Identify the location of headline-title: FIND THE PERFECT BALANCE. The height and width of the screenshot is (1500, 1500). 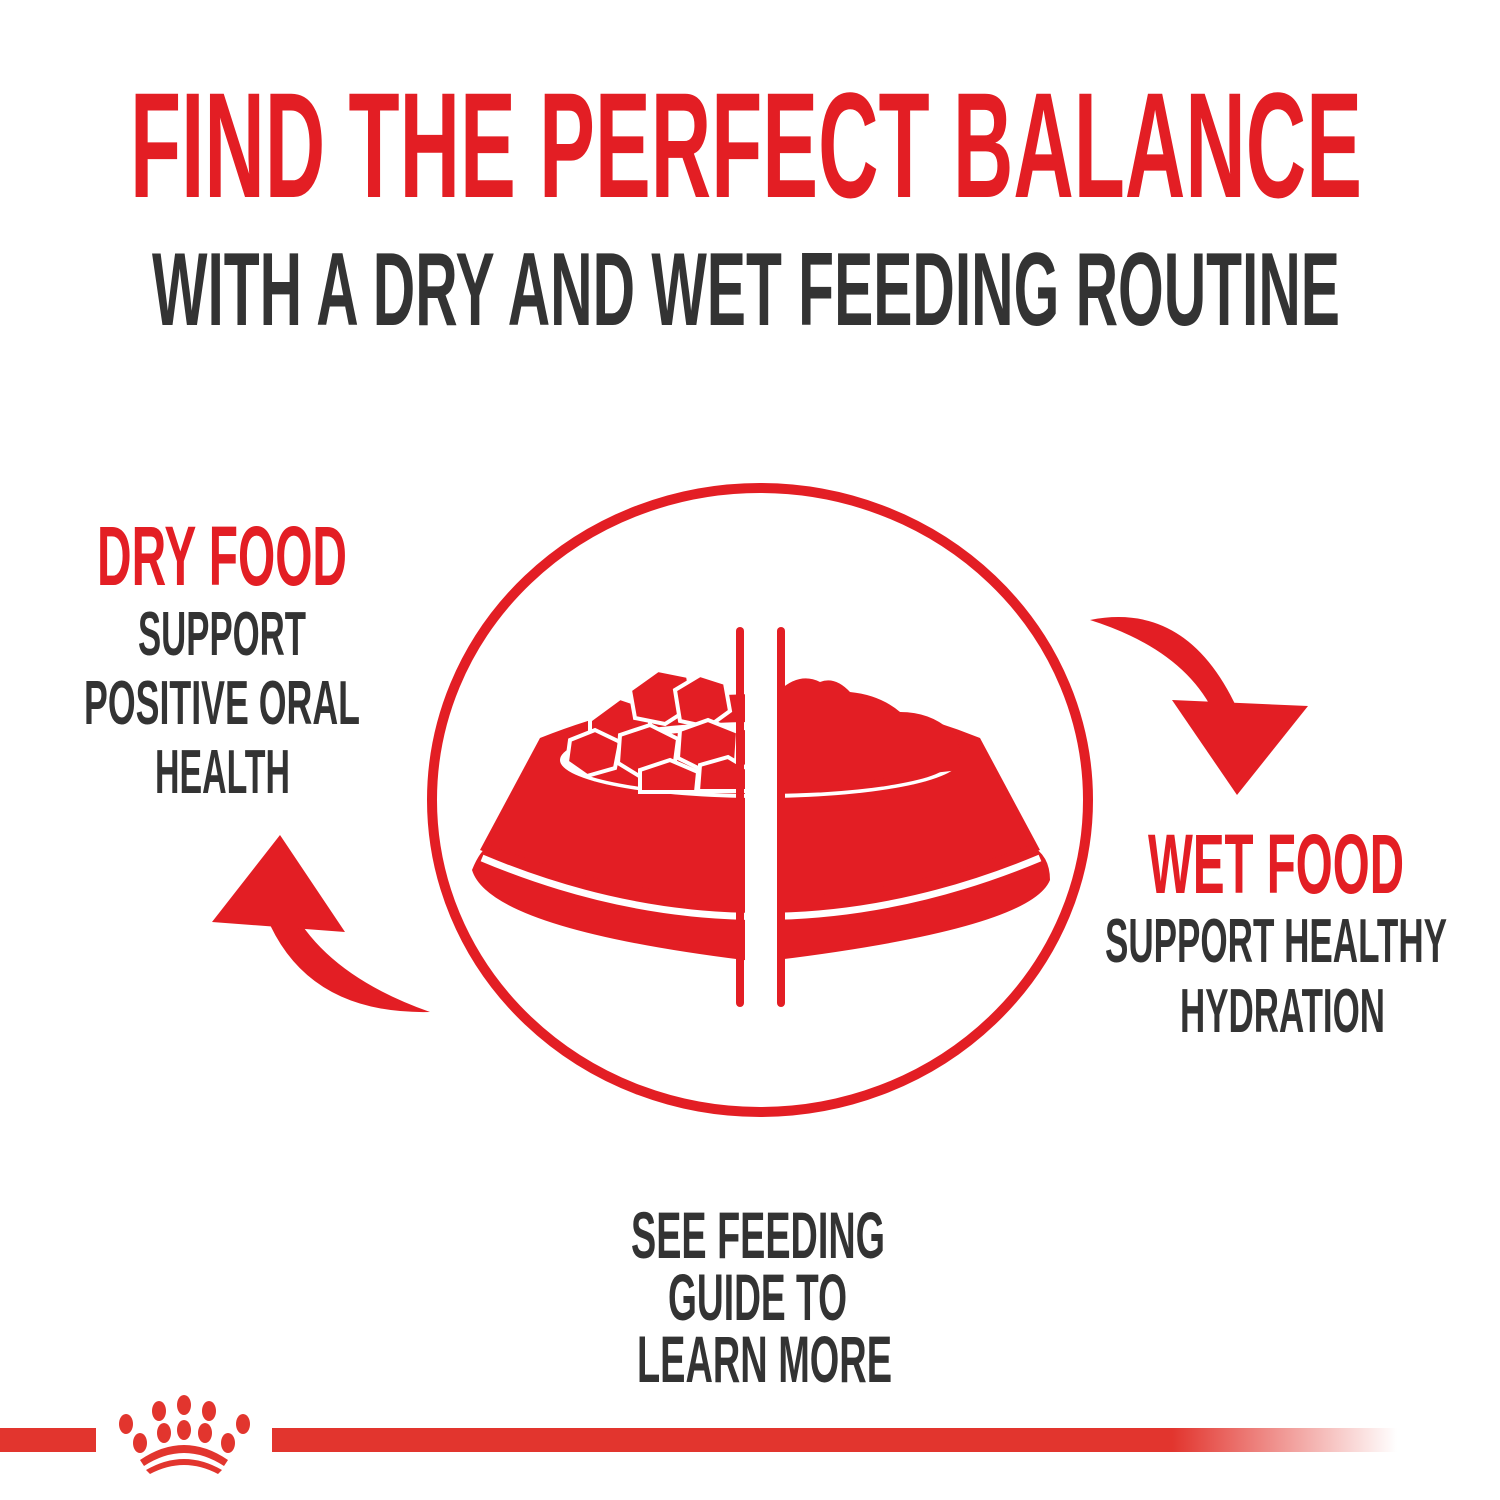
(746, 145).